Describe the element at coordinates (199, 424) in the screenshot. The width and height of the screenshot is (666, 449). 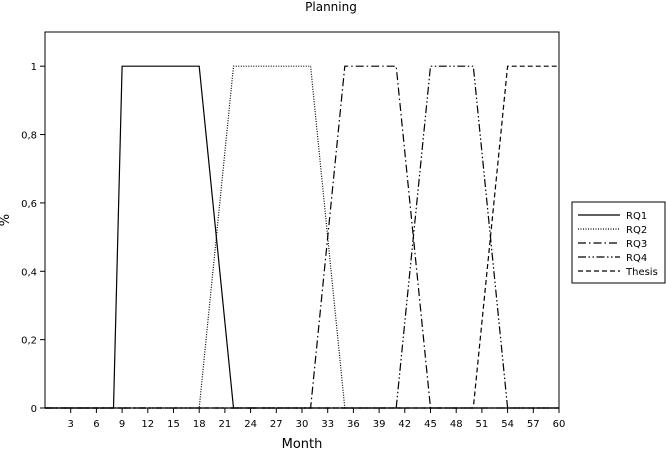
I see `x-tick-label: 18` at that location.